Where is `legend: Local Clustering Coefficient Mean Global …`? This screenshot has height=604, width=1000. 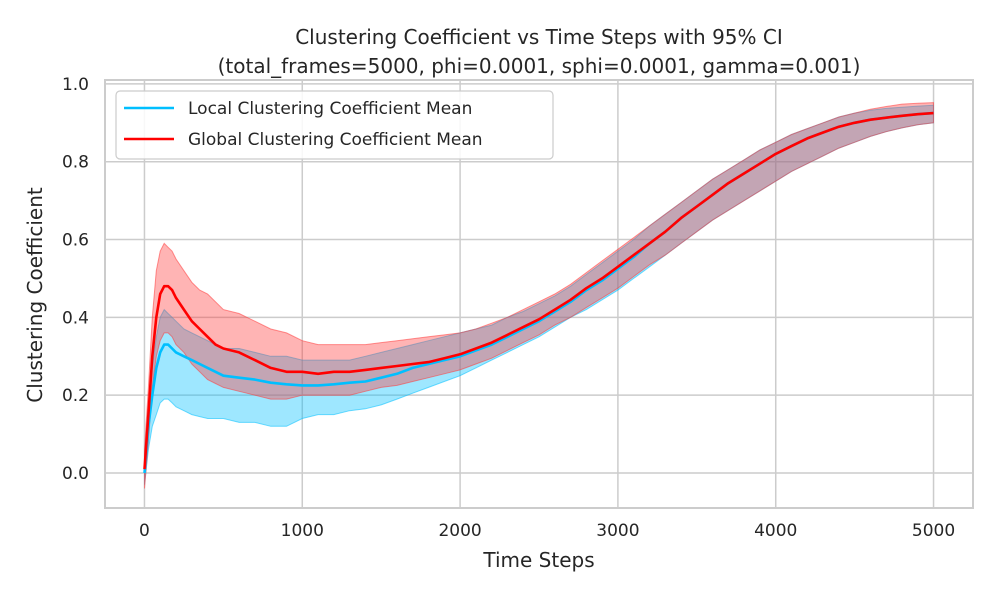 legend: Local Clustering Coefficient Mean Global … is located at coordinates (334, 125).